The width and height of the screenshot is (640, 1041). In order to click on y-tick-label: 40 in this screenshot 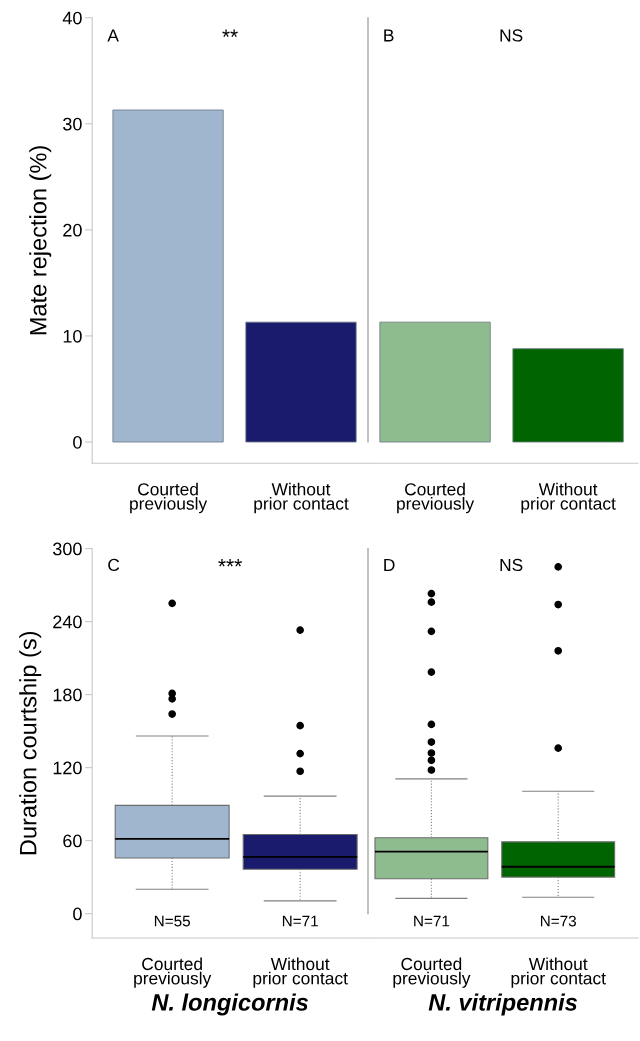, I will do `click(72, 18)`.